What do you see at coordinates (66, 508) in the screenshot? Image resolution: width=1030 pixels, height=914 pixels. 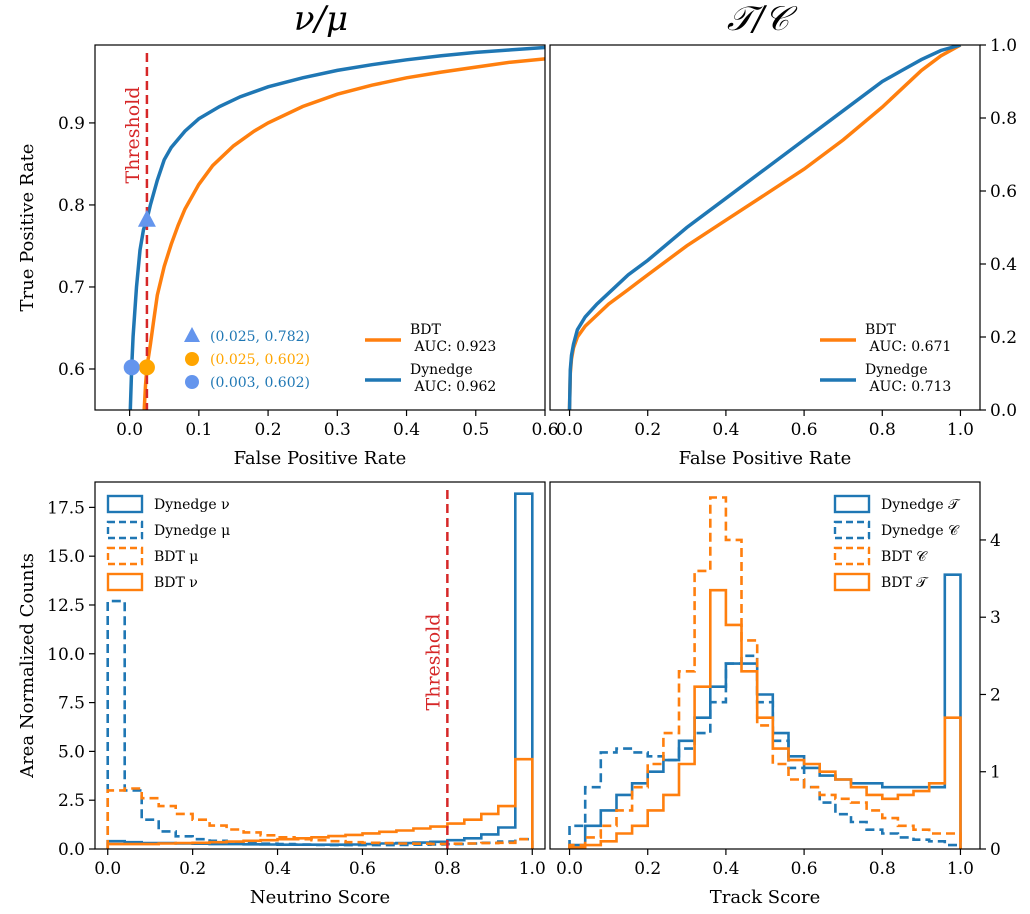 I see `y-tick-label: 17.5` at bounding box center [66, 508].